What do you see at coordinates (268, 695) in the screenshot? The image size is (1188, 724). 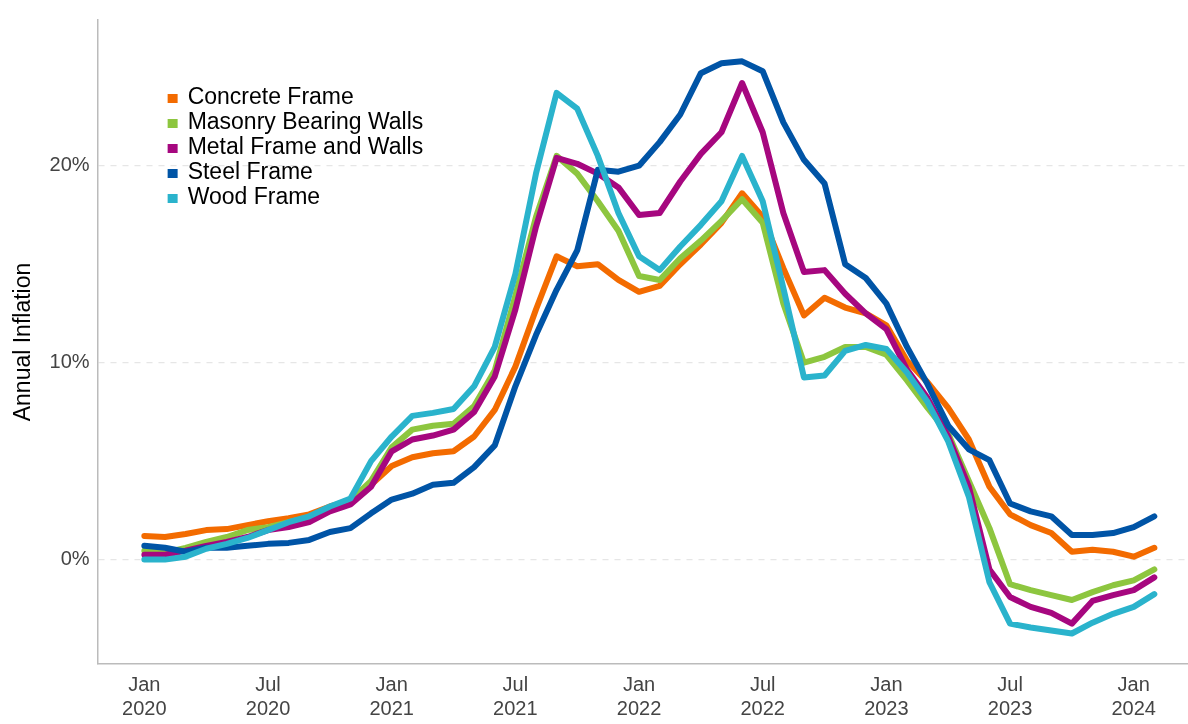 I see `x-tick-label: Jul 2020` at bounding box center [268, 695].